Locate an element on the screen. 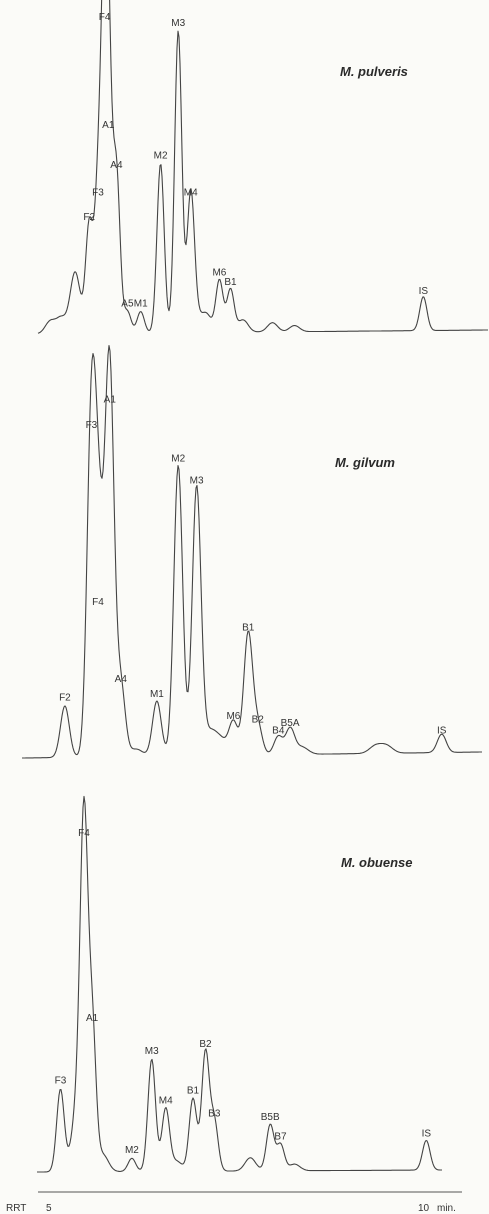  panel-title-m-gilvum: M. gilvum is located at coordinates (365, 462).